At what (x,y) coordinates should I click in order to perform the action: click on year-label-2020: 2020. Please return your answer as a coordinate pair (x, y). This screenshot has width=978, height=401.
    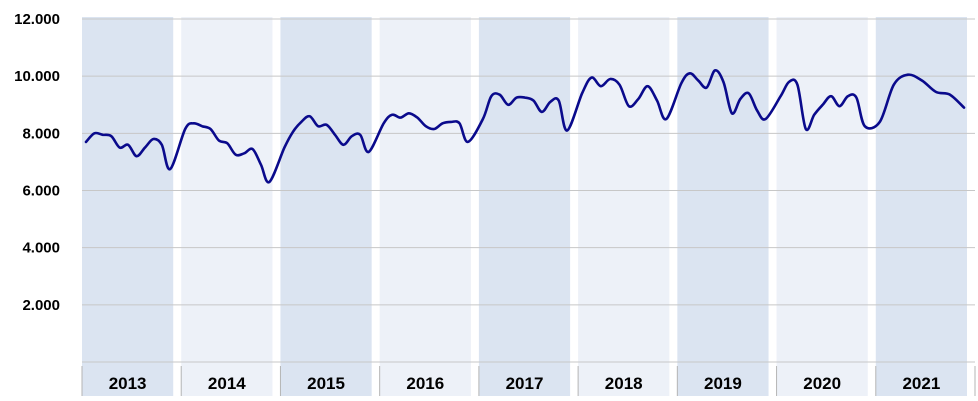
    Looking at the image, I should click on (822, 383).